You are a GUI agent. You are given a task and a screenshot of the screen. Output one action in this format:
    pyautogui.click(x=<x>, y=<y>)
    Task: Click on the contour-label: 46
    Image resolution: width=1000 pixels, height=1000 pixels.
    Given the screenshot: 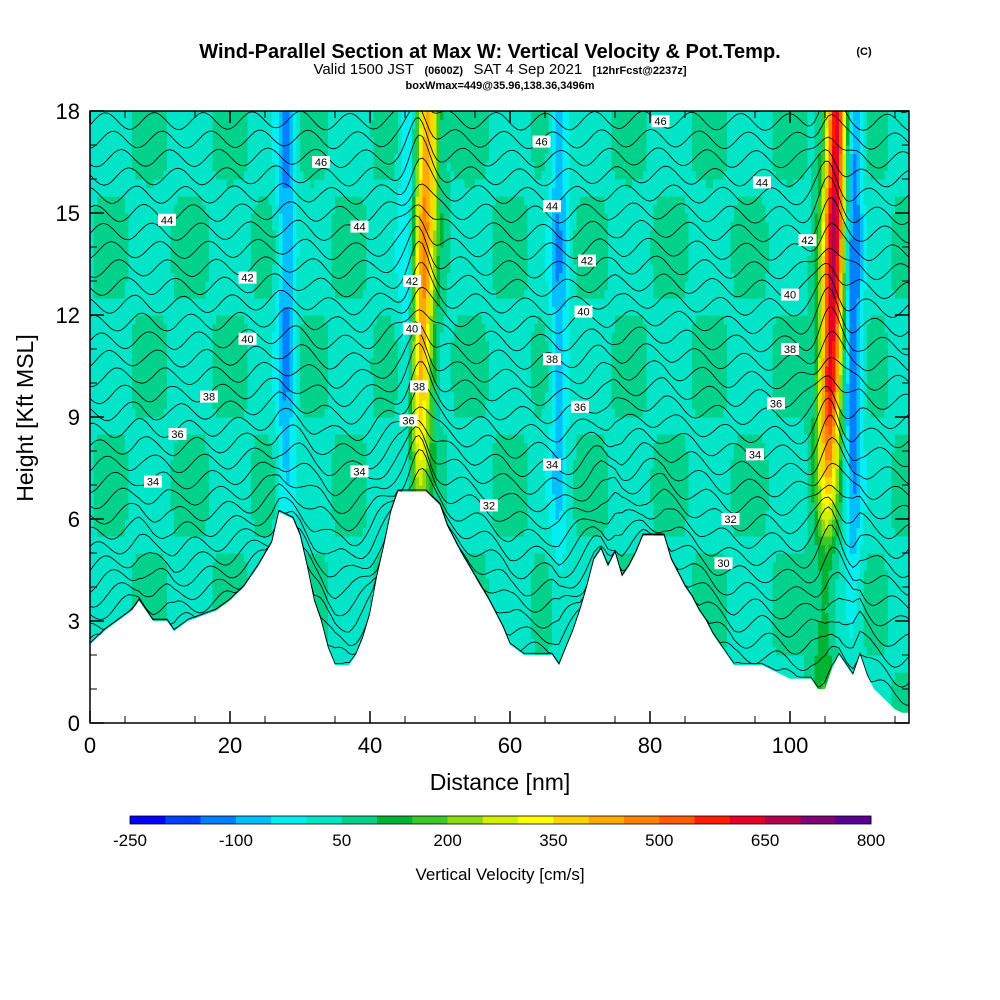 What is the action you would take?
    pyautogui.click(x=541, y=142)
    